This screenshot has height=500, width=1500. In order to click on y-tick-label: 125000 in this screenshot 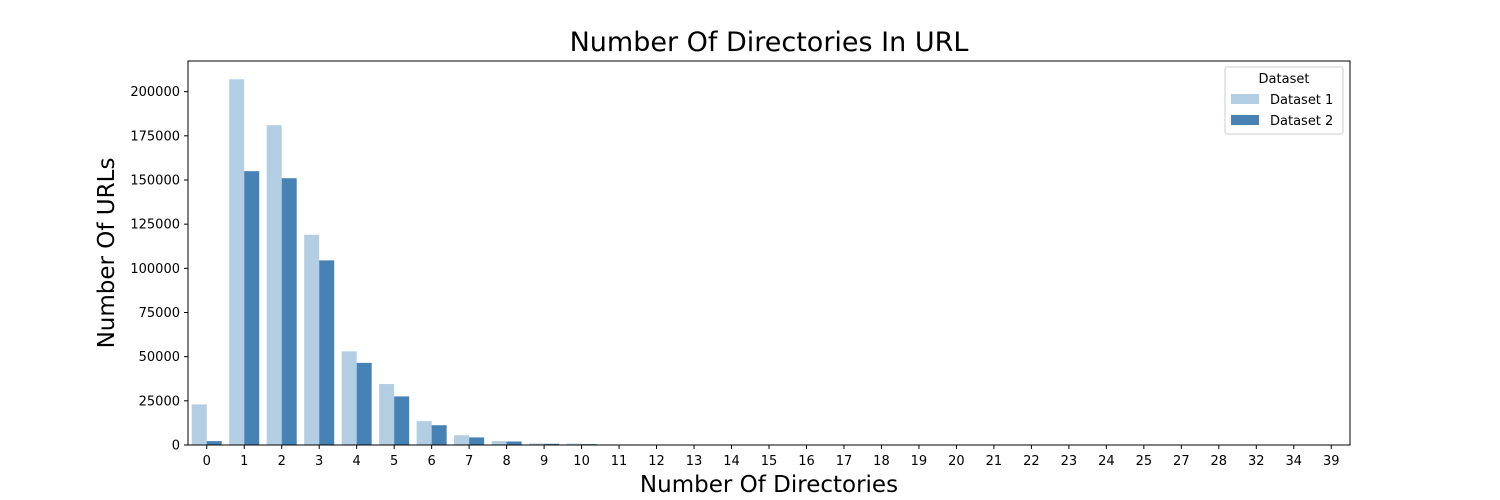, I will do `click(155, 225)`.